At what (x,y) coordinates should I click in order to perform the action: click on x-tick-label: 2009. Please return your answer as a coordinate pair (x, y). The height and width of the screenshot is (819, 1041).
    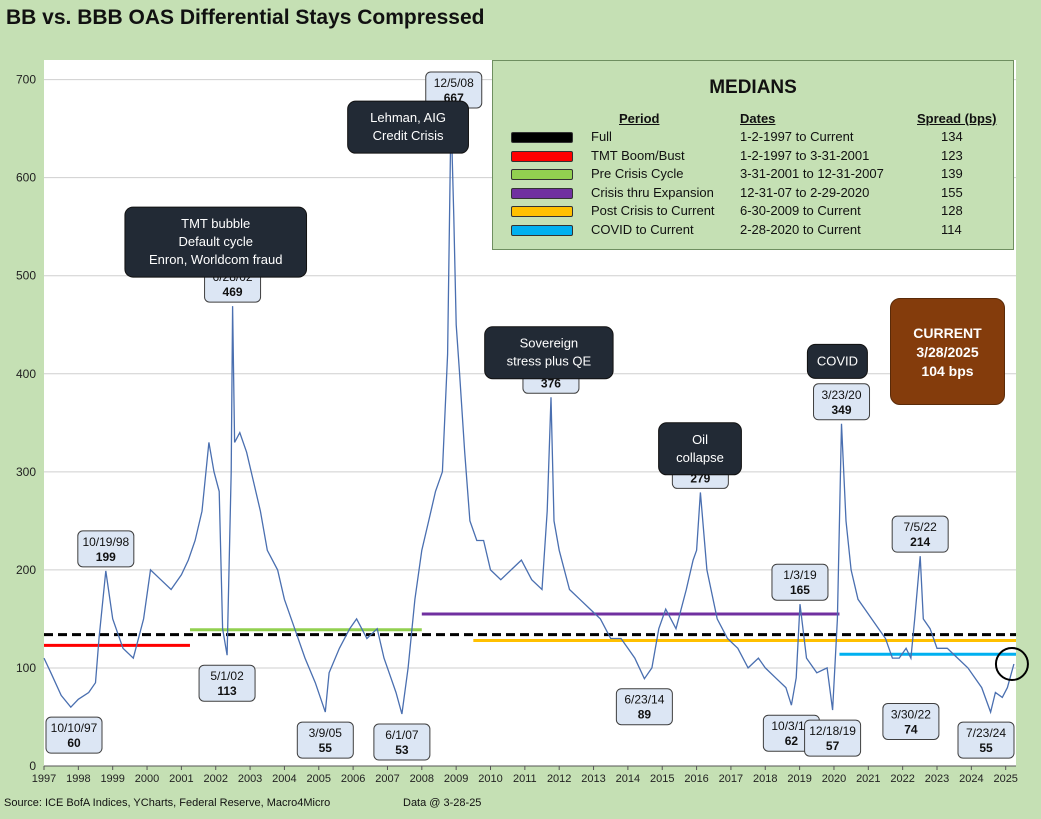
    Looking at the image, I should click on (456, 779).